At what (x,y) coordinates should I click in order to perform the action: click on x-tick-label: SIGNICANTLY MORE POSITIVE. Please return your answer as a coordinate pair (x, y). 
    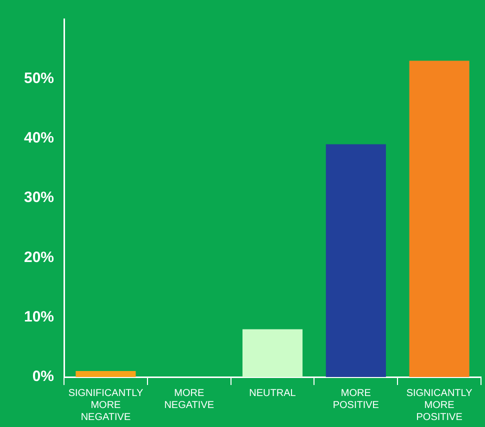
    Looking at the image, I should click on (439, 405).